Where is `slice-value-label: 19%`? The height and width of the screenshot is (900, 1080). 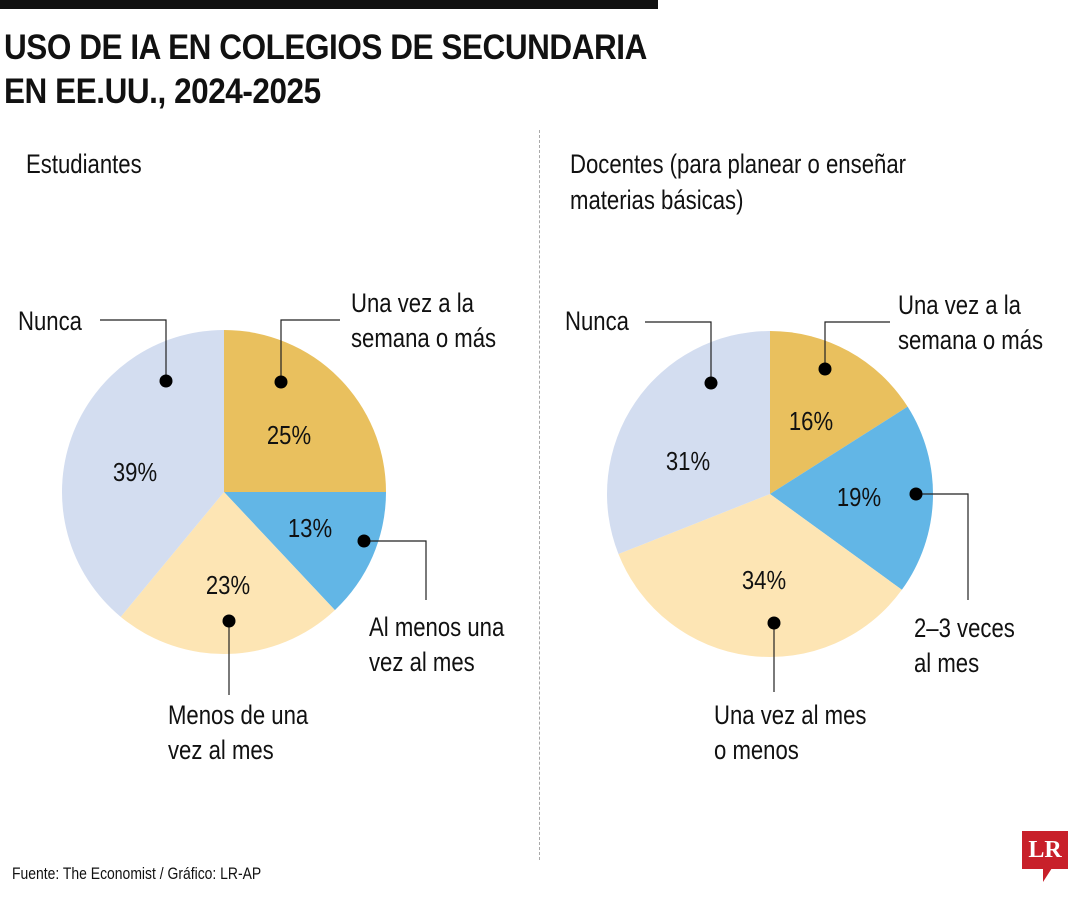 slice-value-label: 19% is located at coordinates (859, 497).